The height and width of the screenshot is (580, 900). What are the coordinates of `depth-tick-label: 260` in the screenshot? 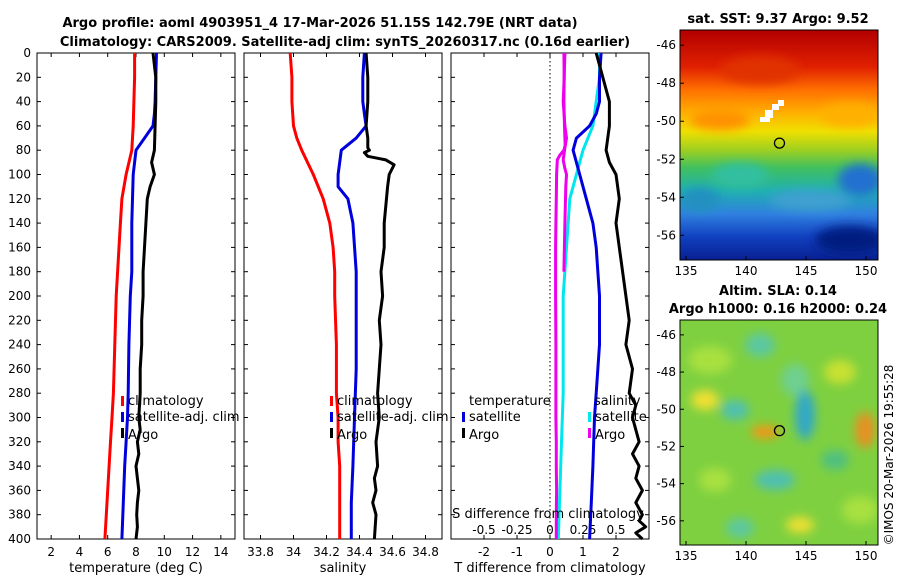 It's located at (19, 369).